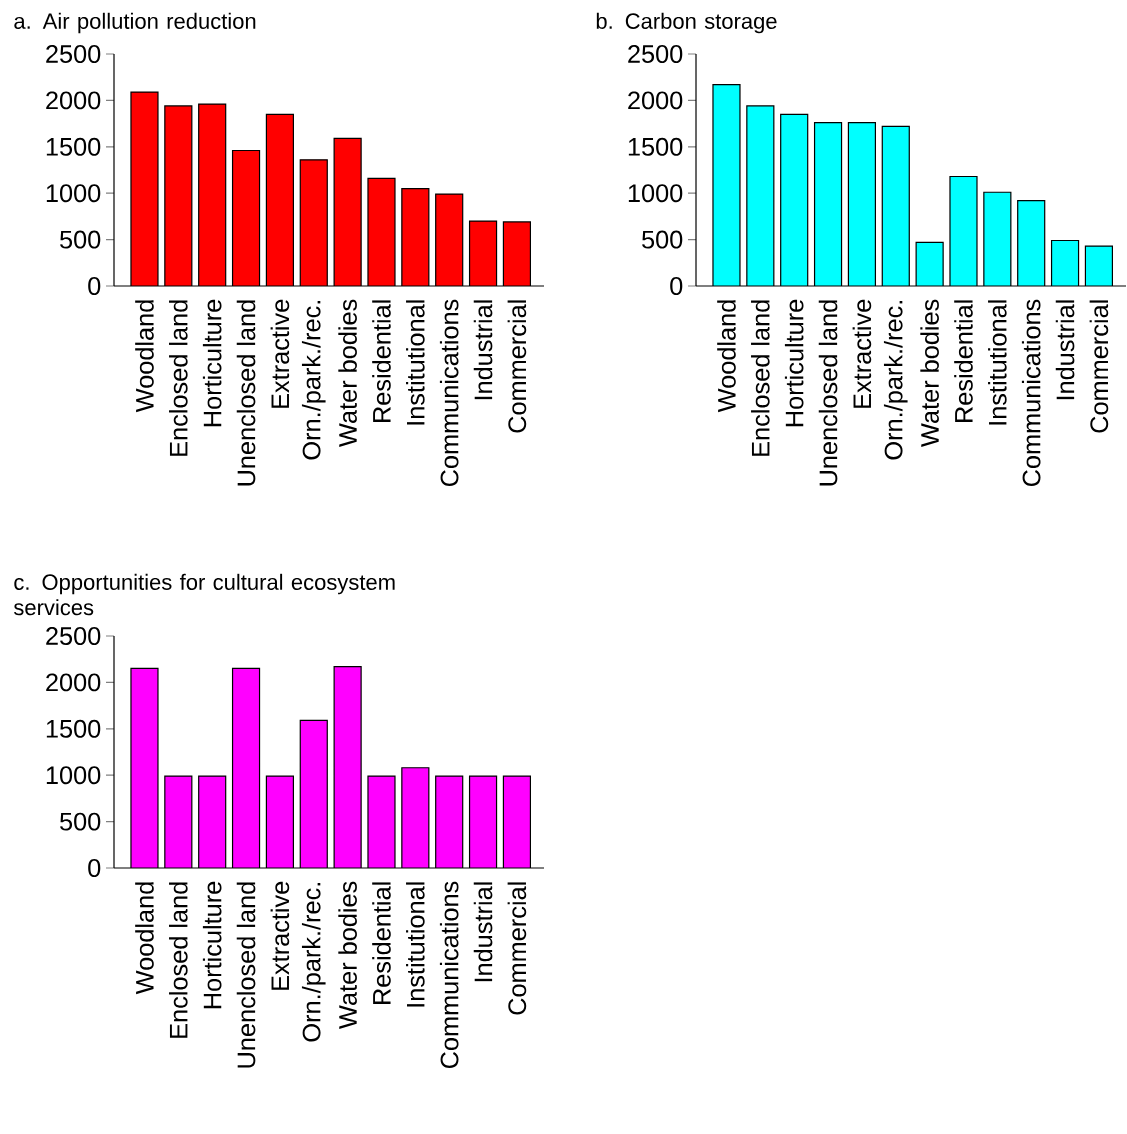 This screenshot has height=1134, width=1127. I want to click on chart-title: b. Carbon storage, so click(687, 23).